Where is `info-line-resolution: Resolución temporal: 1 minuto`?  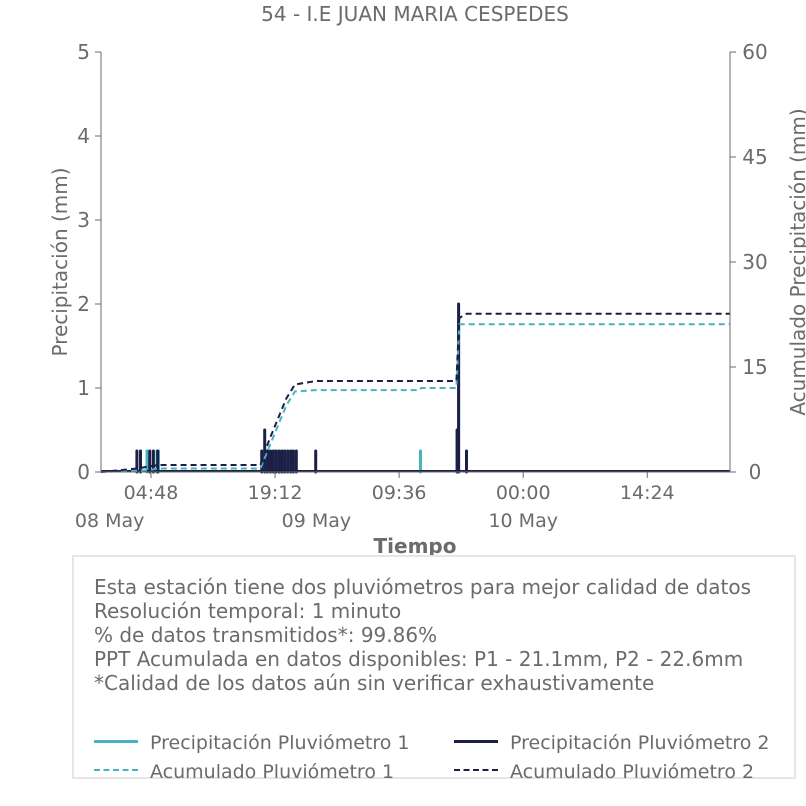 info-line-resolution: Resolución temporal: 1 minuto is located at coordinates (248, 611).